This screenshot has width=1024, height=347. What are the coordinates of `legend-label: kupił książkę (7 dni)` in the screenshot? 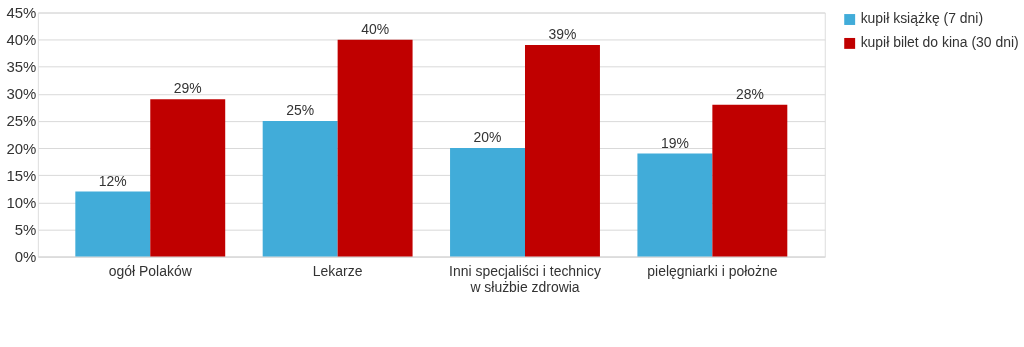 It's located at (922, 18).